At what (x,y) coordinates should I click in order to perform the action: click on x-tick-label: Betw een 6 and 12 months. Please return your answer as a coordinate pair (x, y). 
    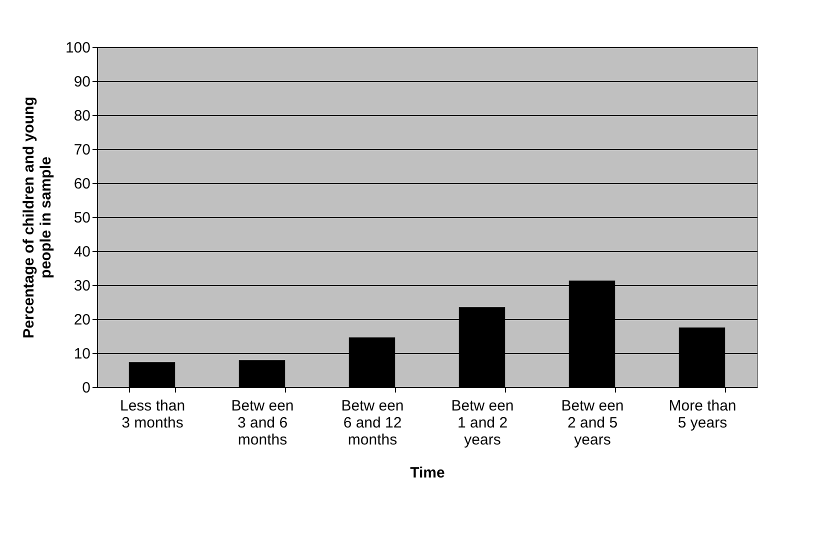
    Looking at the image, I should click on (372, 423).